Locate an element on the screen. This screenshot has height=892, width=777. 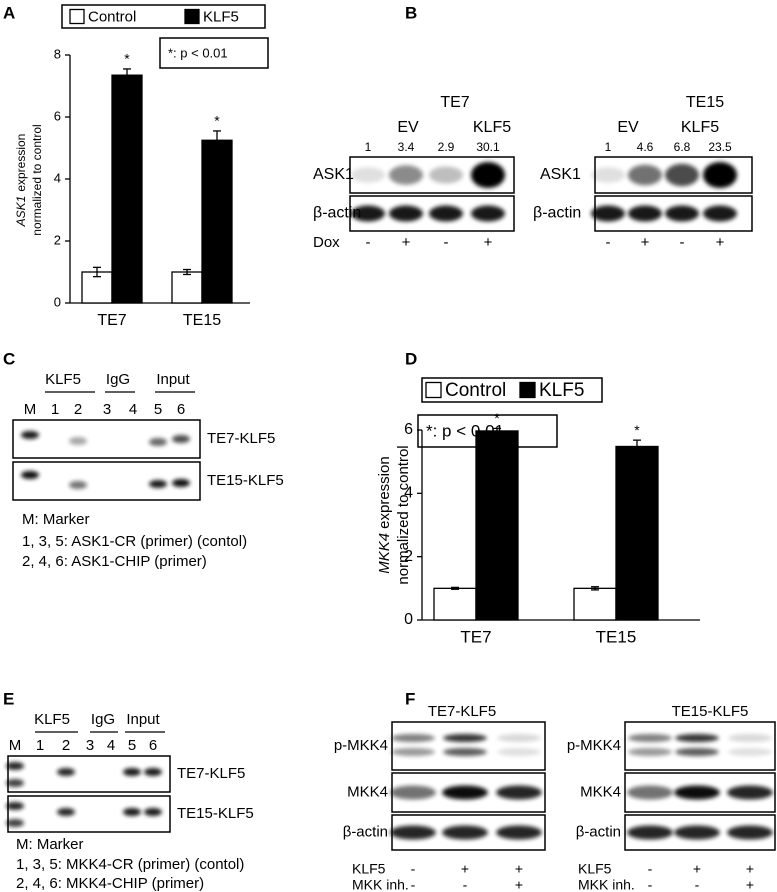
treatment-label: MKK inh. is located at coordinates (380, 884).